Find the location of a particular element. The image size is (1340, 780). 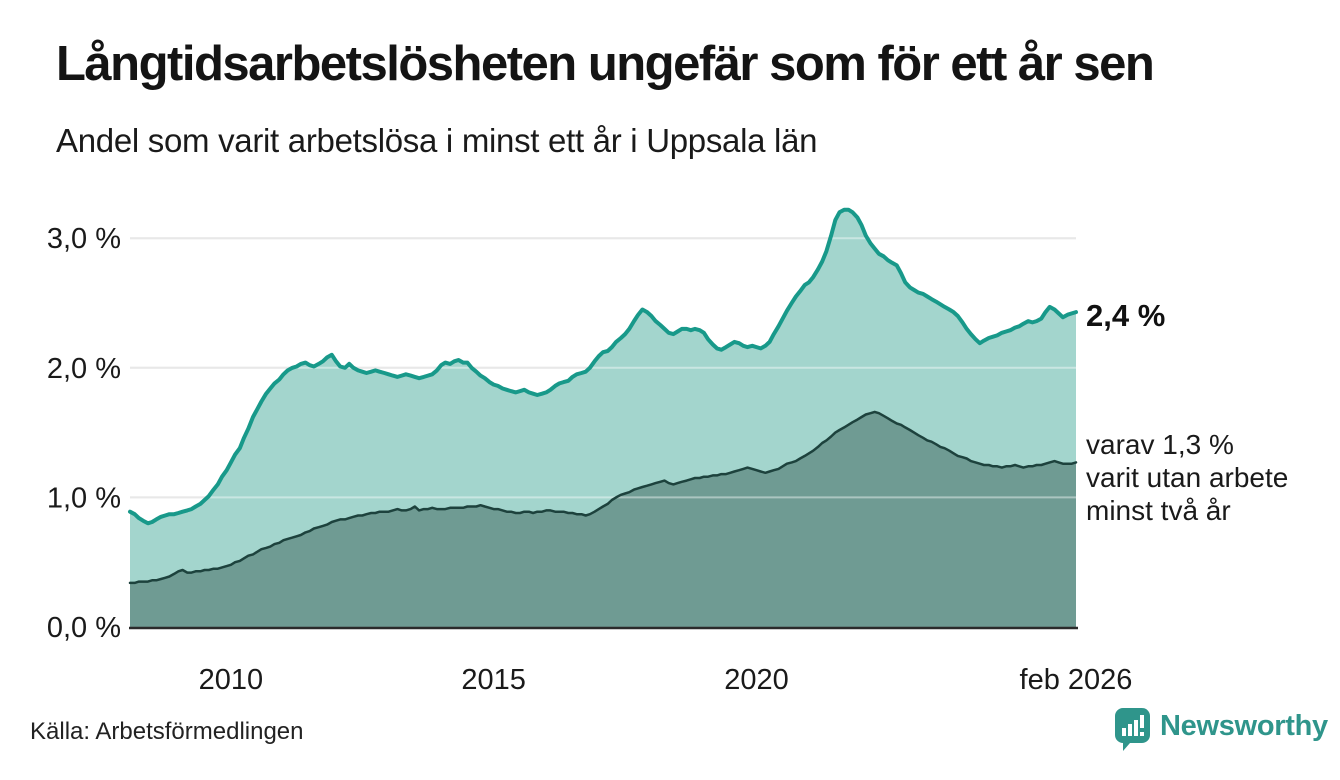

x-axis-tick-label: 2020 is located at coordinates (756, 680).